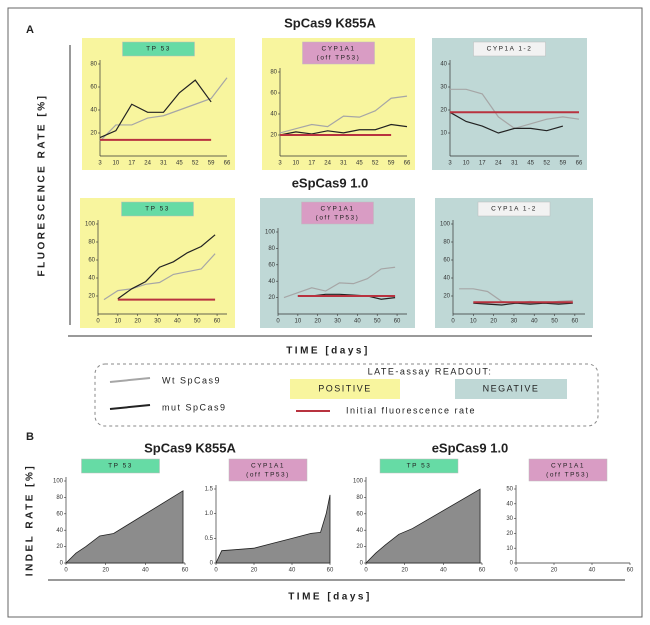 The height and width of the screenshot is (625, 650). I want to click on row-title: SpCas9 K855A, so click(330, 22).